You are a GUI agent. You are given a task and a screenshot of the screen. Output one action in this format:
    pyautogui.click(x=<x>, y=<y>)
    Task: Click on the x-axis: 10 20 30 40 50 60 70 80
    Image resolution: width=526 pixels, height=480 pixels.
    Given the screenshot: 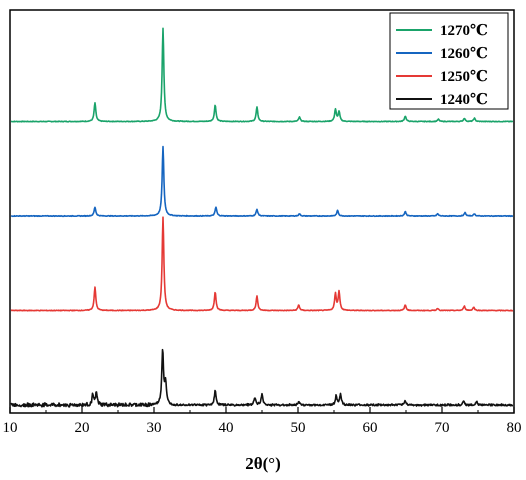 What is the action you would take?
    pyautogui.click(x=262, y=421)
    